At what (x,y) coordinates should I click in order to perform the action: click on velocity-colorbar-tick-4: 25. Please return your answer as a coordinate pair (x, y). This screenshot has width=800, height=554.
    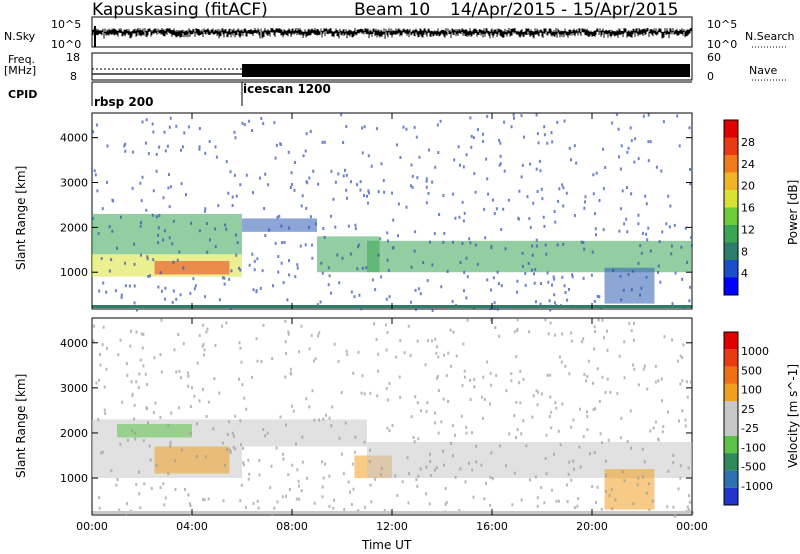
    Looking at the image, I should click on (748, 409).